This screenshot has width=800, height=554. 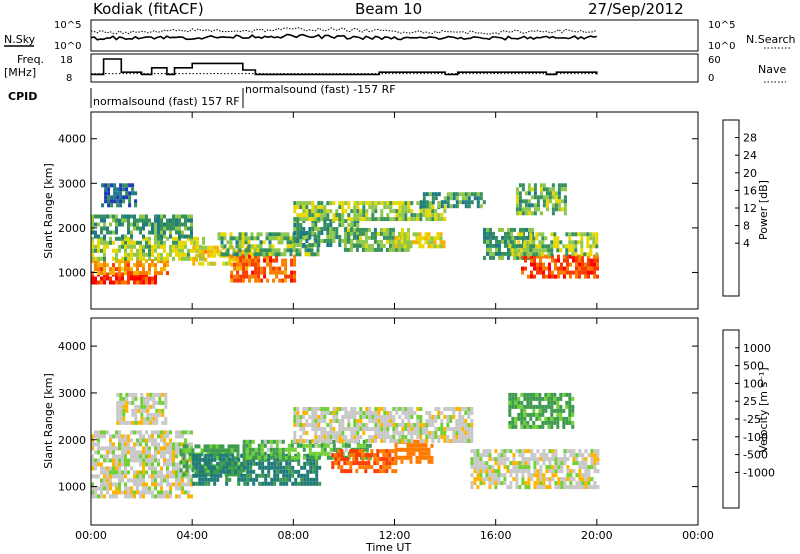 I want to click on xtick-label: 20:00, so click(x=597, y=535).